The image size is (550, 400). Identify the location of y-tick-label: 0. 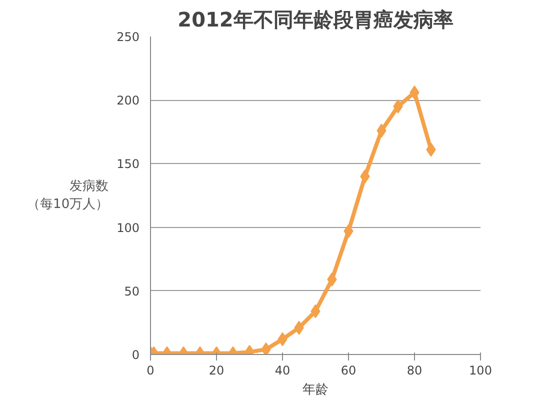
(136, 355).